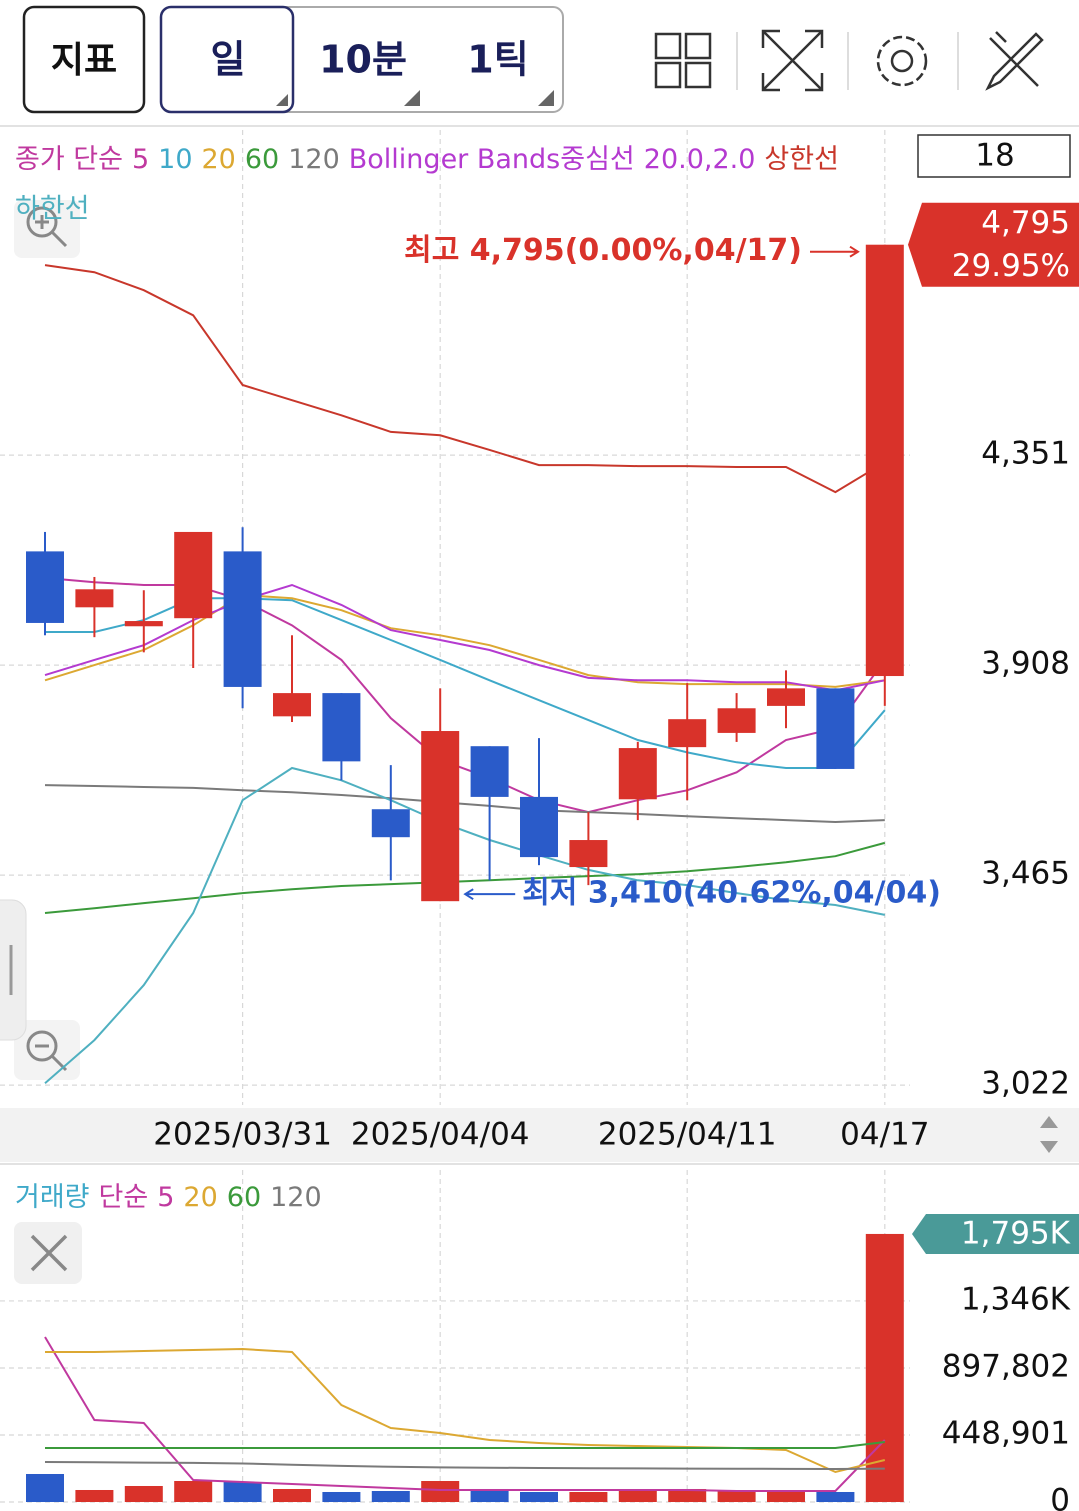 The height and width of the screenshot is (1511, 1079). What do you see at coordinates (539, 1135) in the screenshot?
I see `date-axis-band` at bounding box center [539, 1135].